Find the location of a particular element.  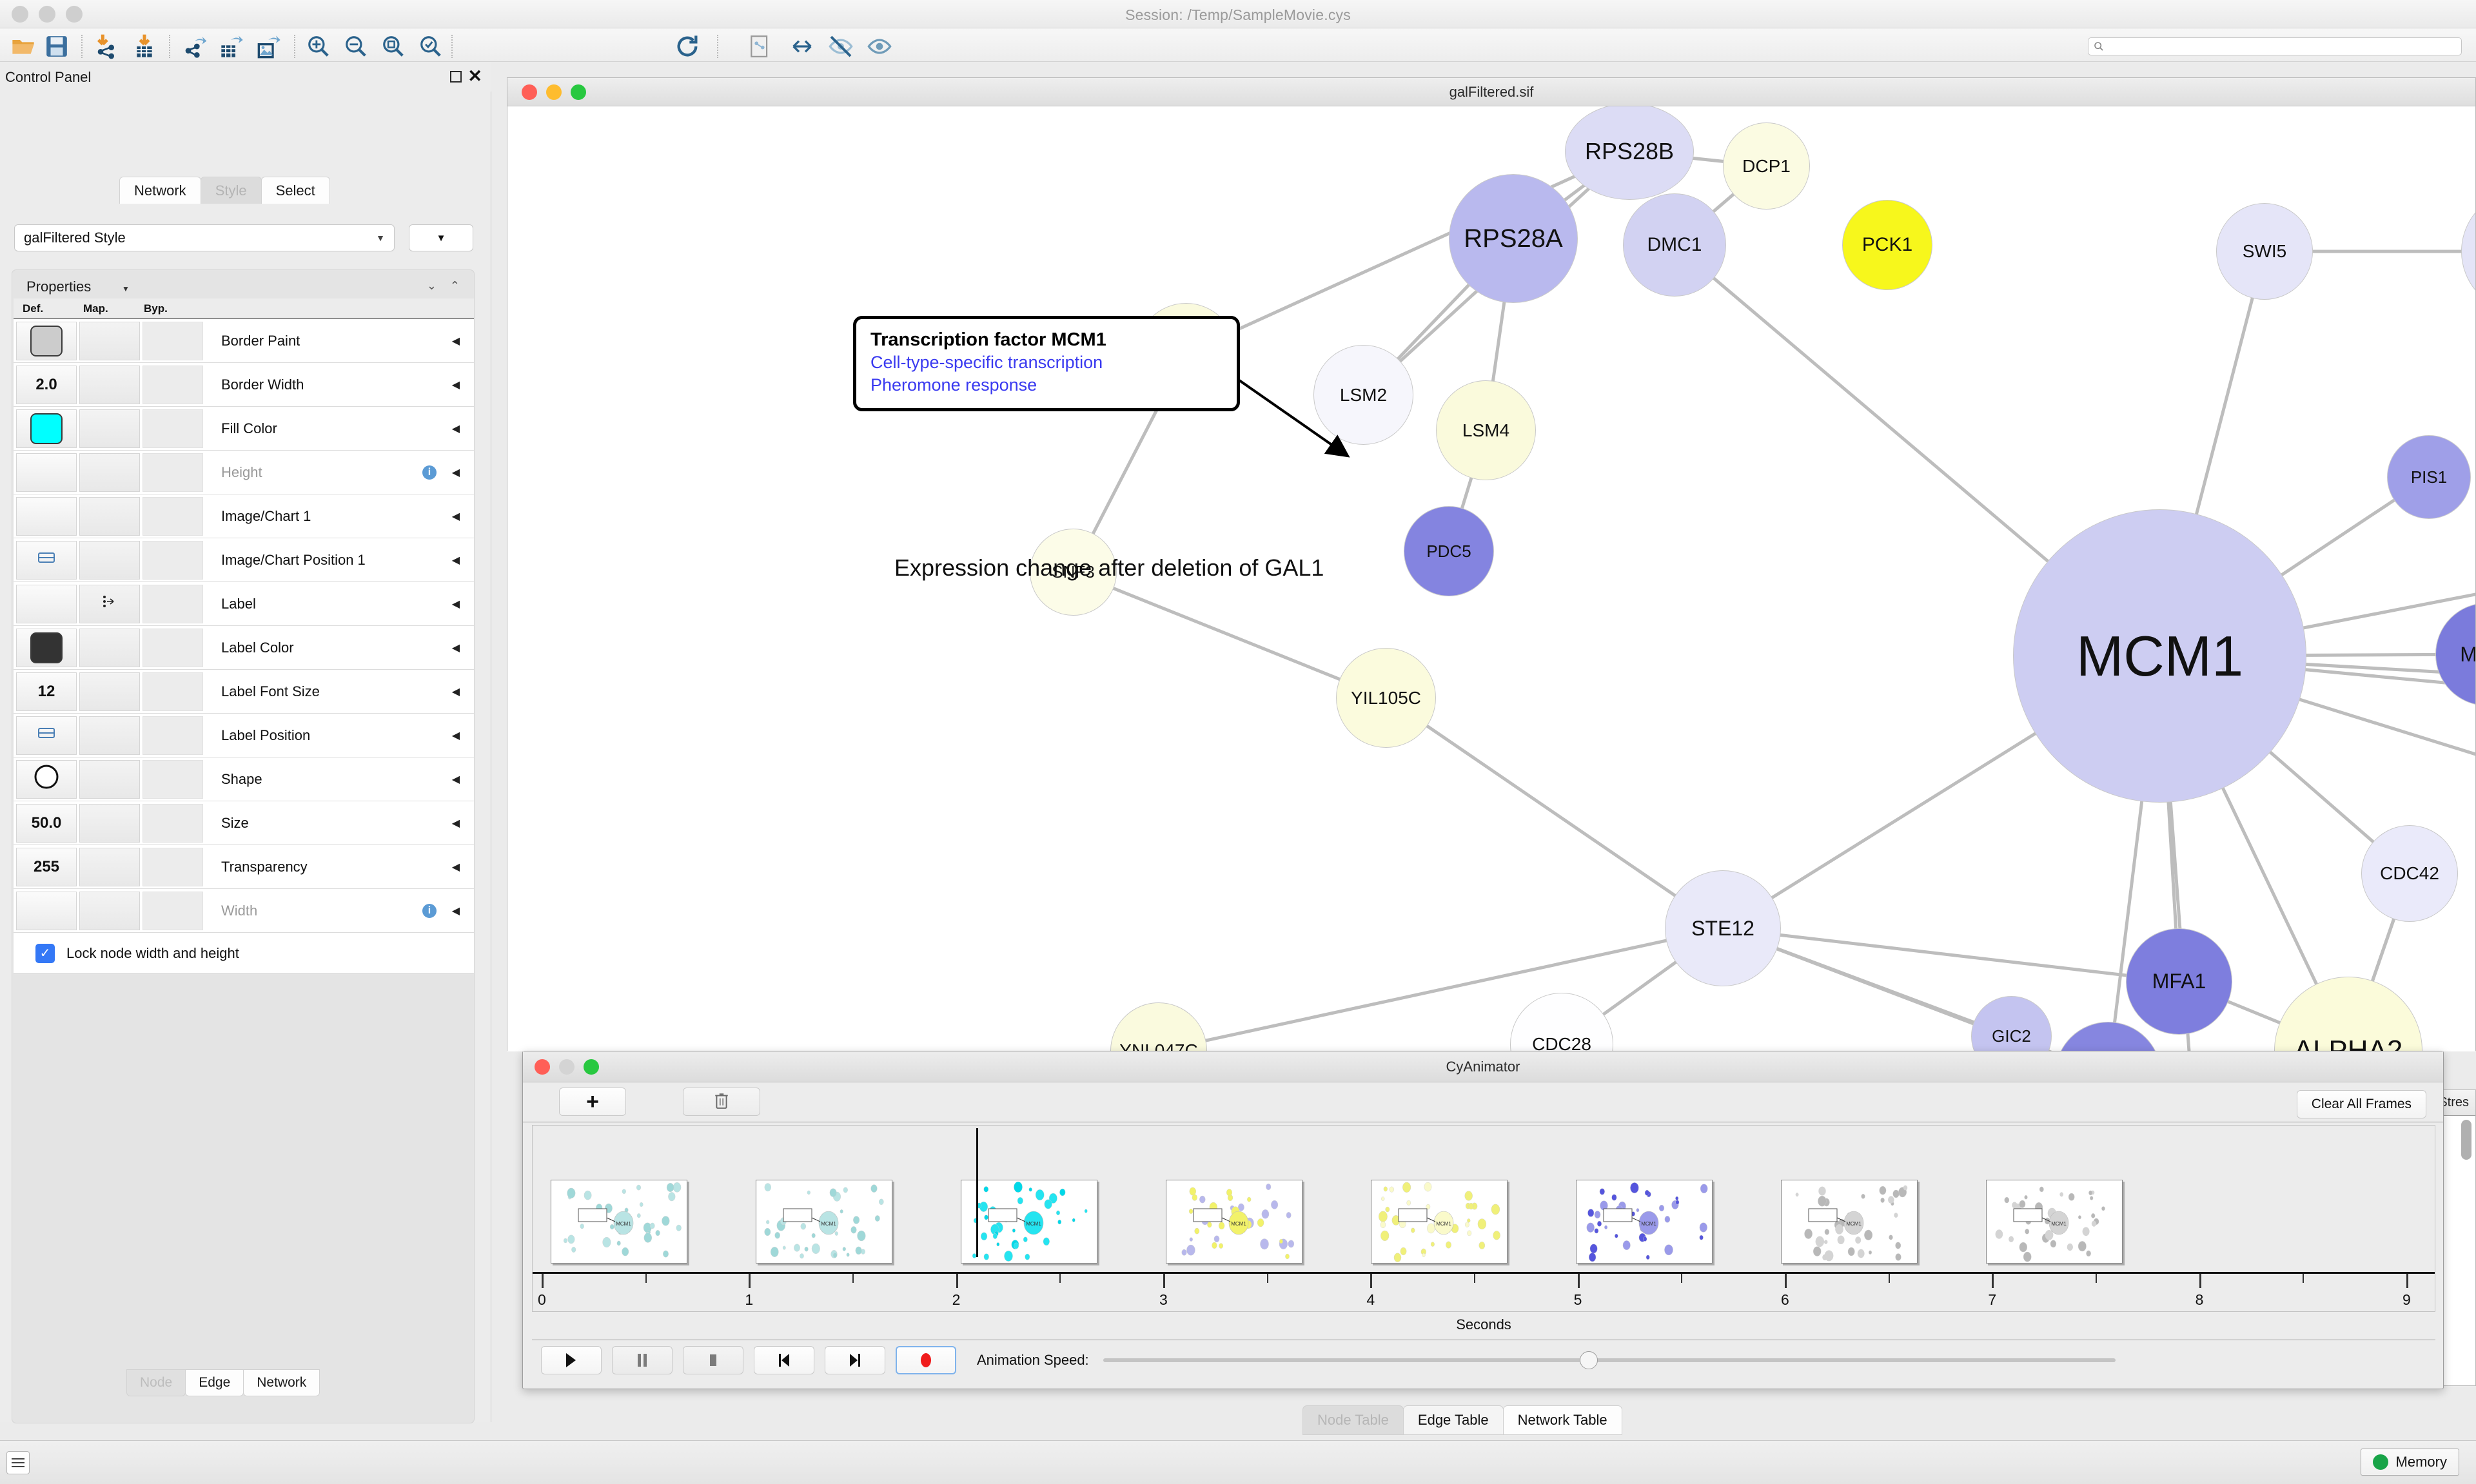

cyanimator-traffic-lights is located at coordinates (567, 1067).